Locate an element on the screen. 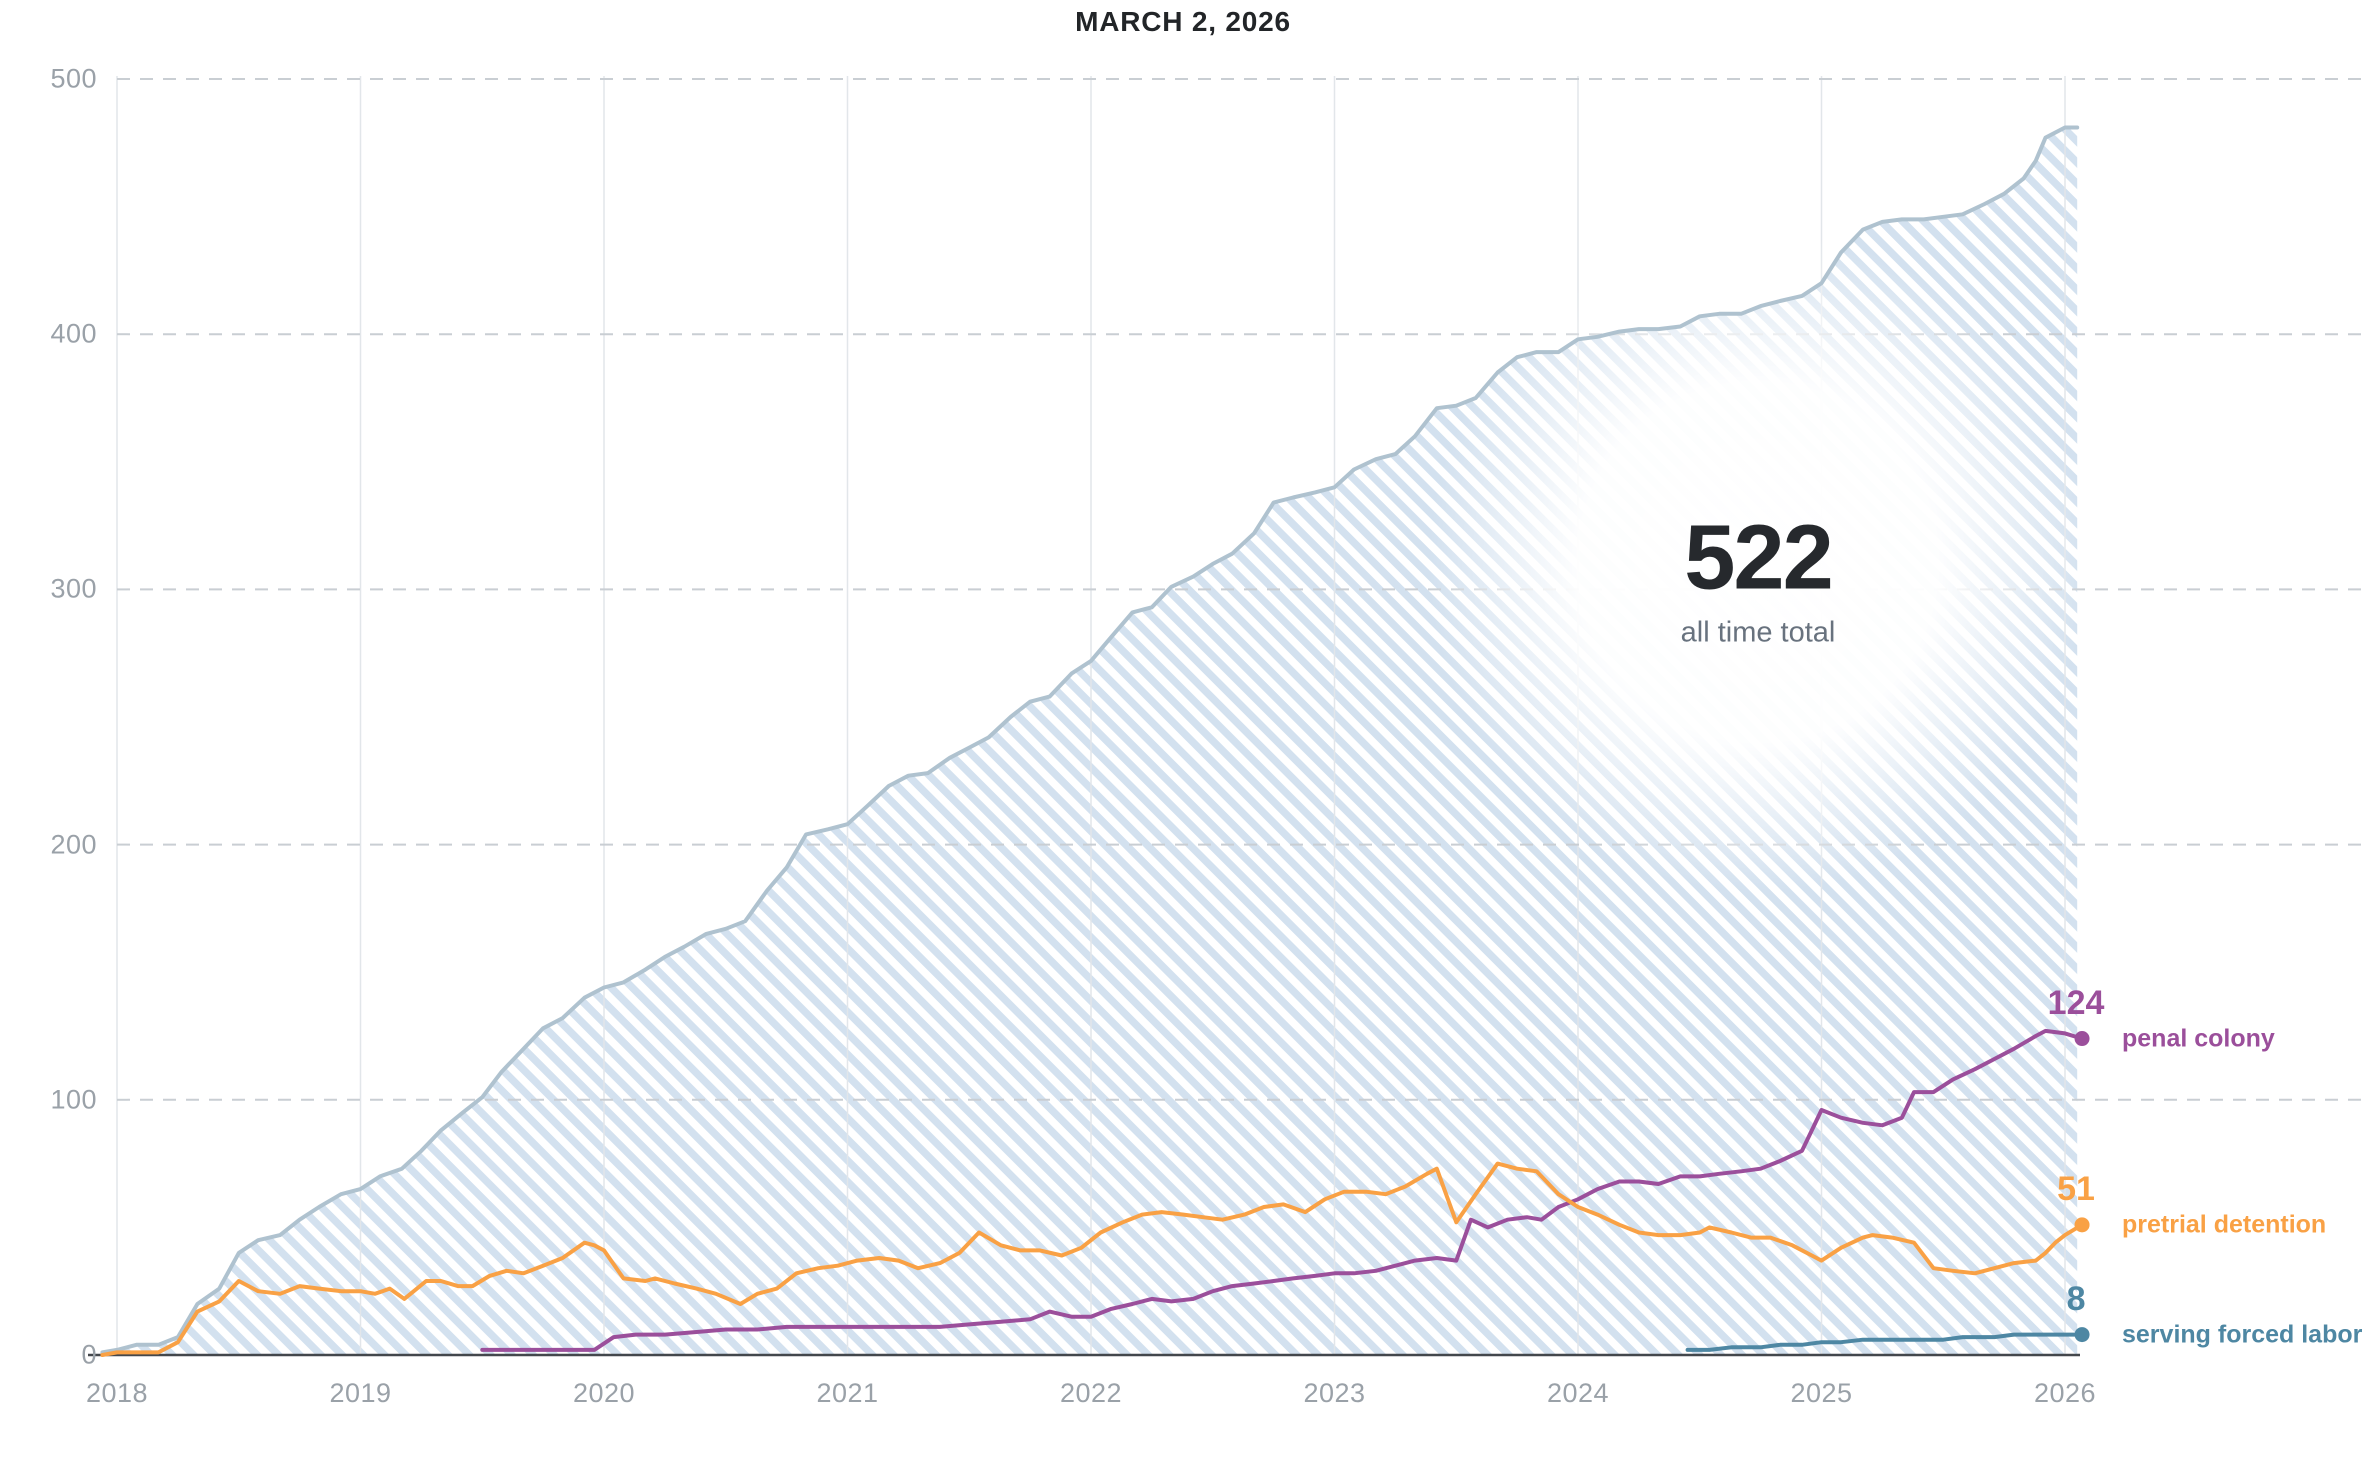 The height and width of the screenshot is (1480, 2366). chart-title: MARCH 2, 2026 is located at coordinates (1183, 21).